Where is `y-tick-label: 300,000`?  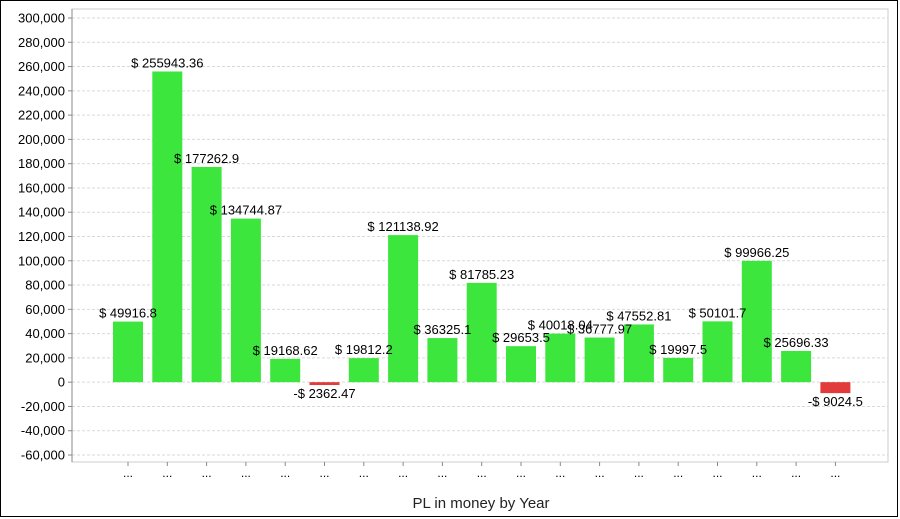 y-tick-label: 300,000 is located at coordinates (41, 18).